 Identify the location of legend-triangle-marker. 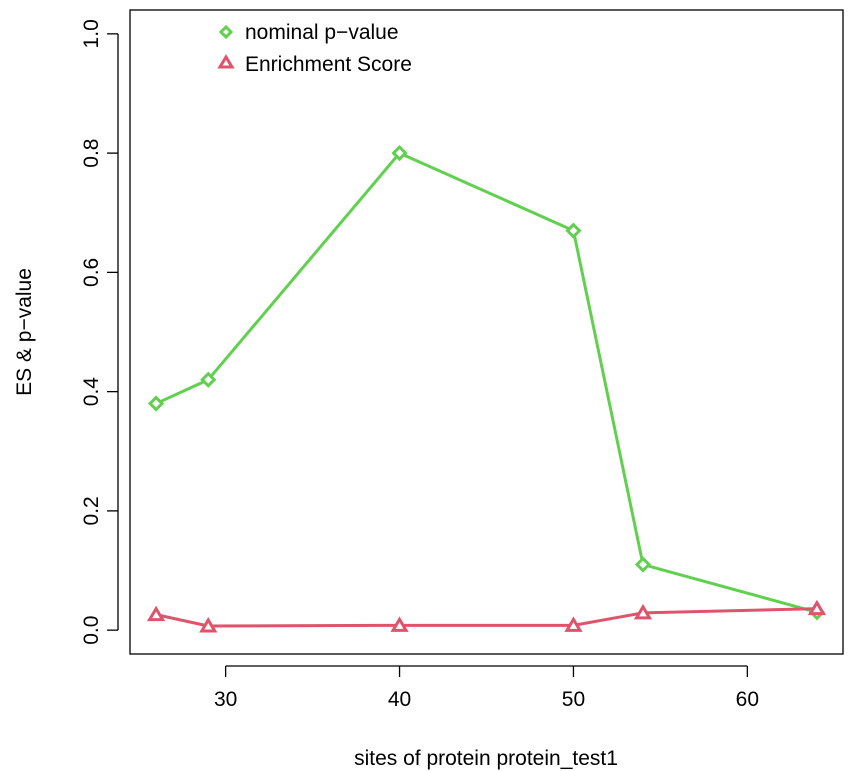
(226, 61).